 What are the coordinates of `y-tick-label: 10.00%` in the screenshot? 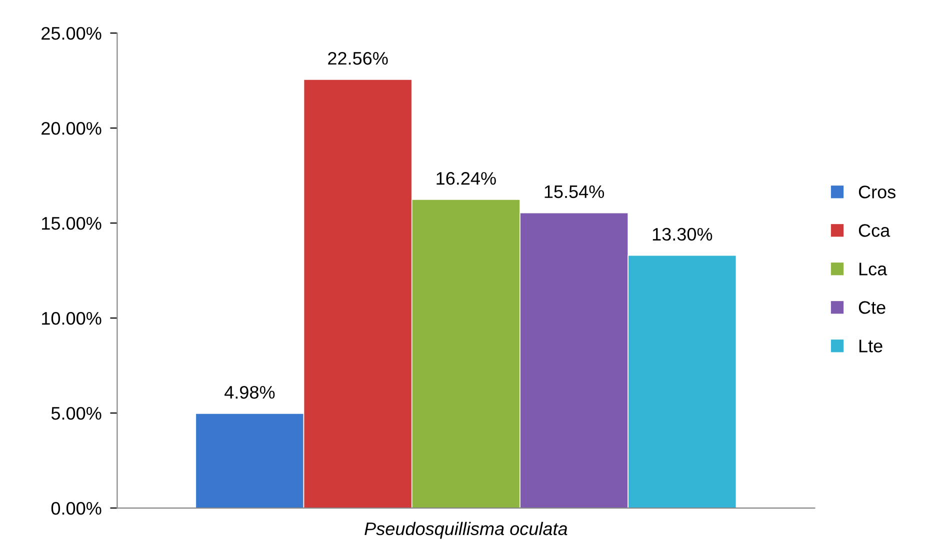 It's located at (72, 318).